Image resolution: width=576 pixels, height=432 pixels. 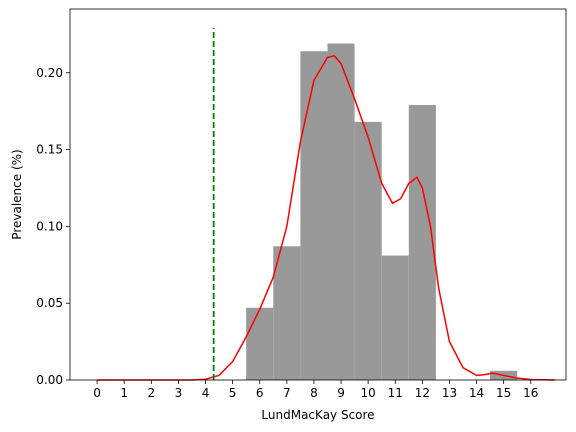 What do you see at coordinates (314, 393) in the screenshot?
I see `x-tick-label: 8` at bounding box center [314, 393].